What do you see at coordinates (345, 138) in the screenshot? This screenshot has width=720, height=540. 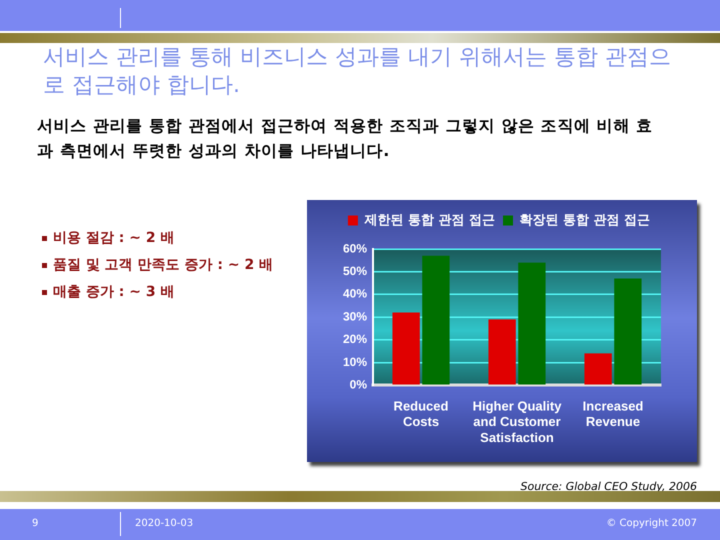 I see `chart-subtitle: 서비스 관리를 통합 관점에서 접근하여 적용한 조직과 그렇지 않은 조직에 비해 효과 측면에서 뚜렷한 성과의 차이를 나타냅니다.` at bounding box center [345, 138].